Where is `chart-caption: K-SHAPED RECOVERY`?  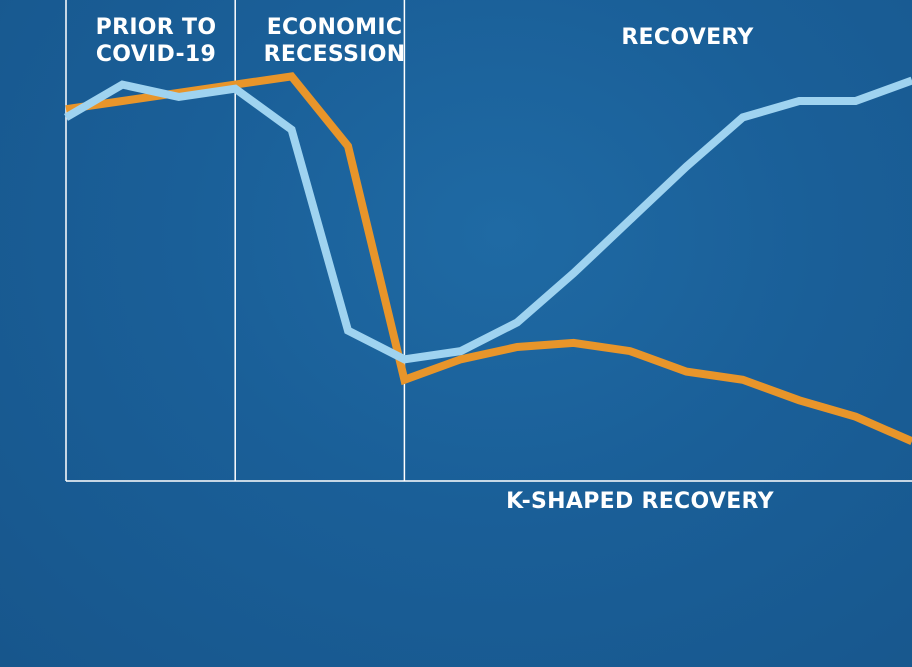 chart-caption: K-SHAPED RECOVERY is located at coordinates (640, 501).